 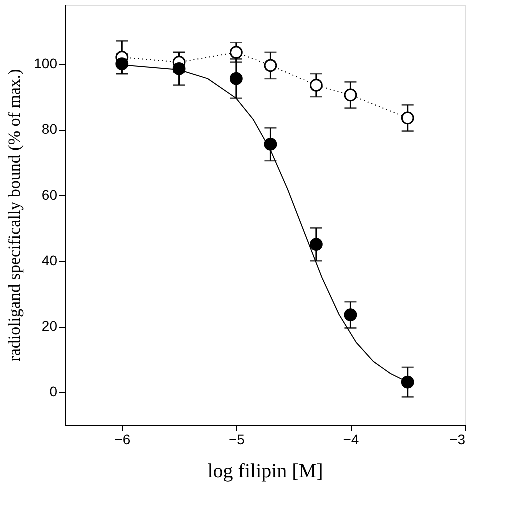 What do you see at coordinates (50, 326) in the screenshot?
I see `y-tick-label: 20` at bounding box center [50, 326].